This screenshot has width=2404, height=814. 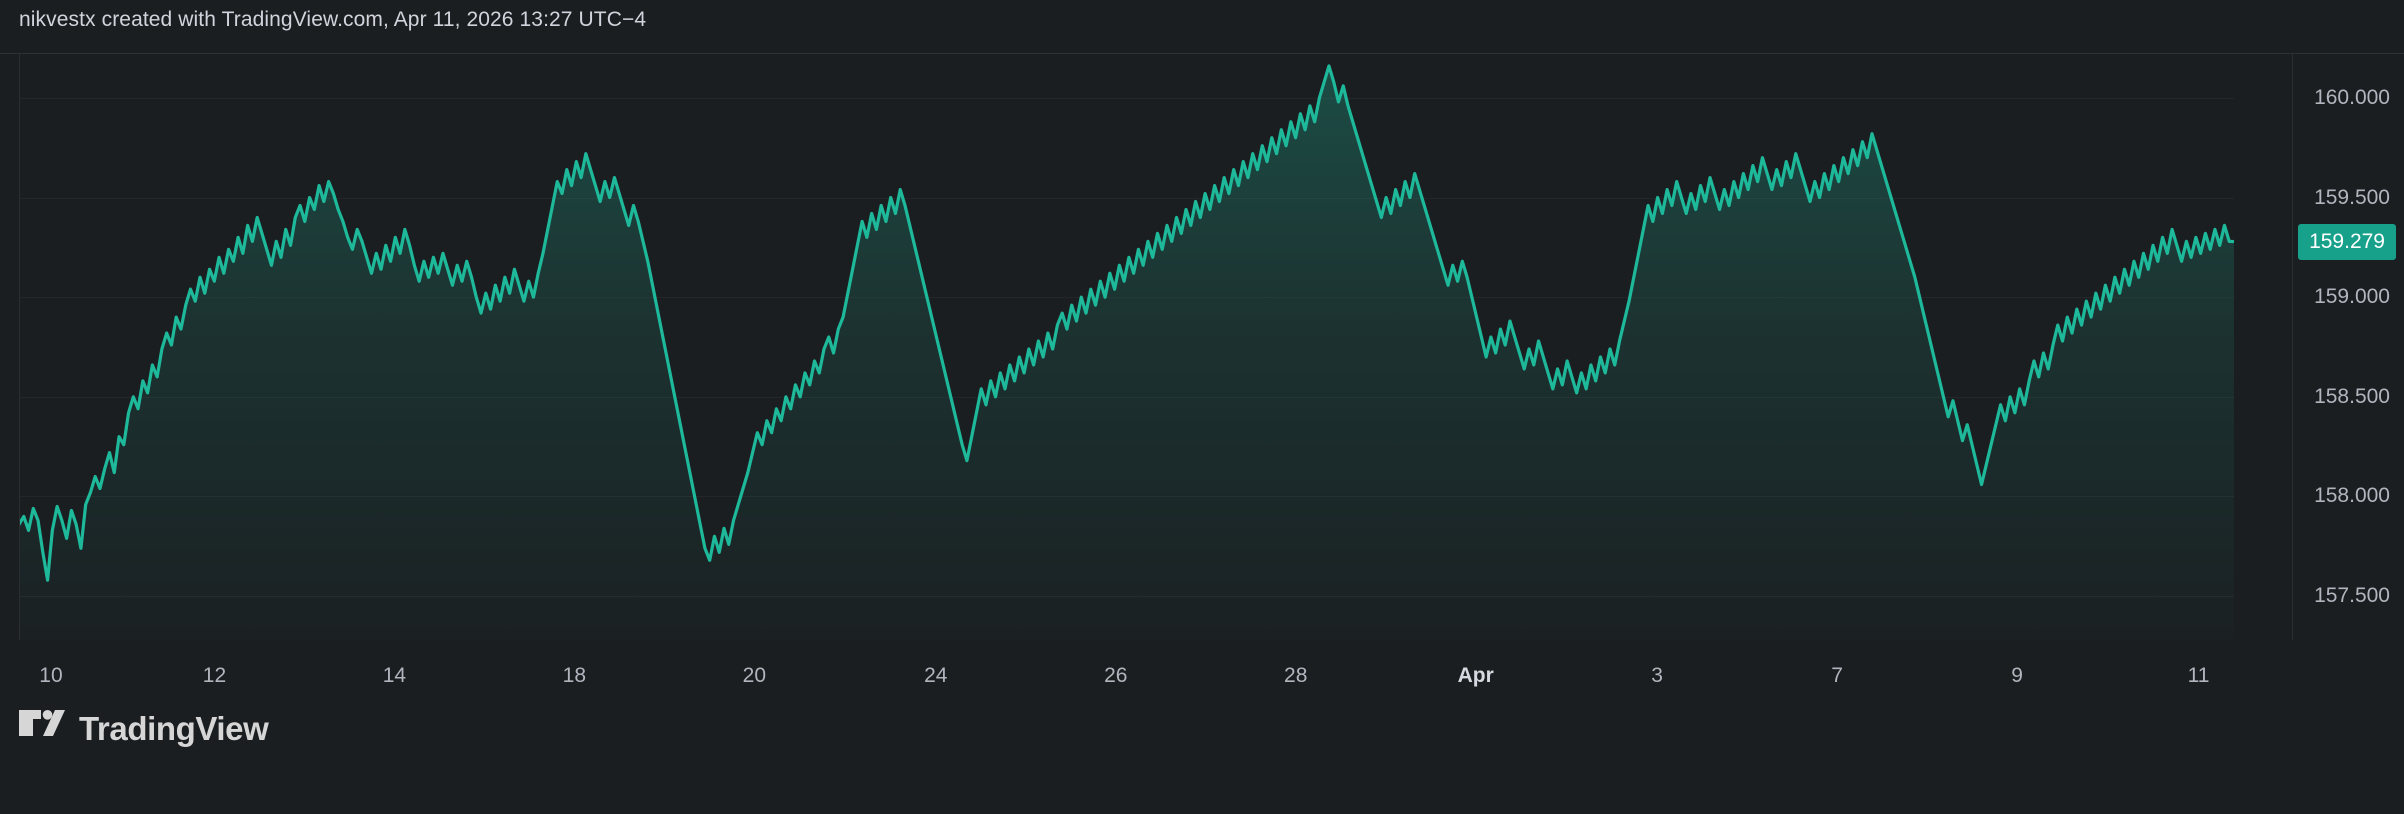 What do you see at coordinates (1202, 53) in the screenshot?
I see `header-divider` at bounding box center [1202, 53].